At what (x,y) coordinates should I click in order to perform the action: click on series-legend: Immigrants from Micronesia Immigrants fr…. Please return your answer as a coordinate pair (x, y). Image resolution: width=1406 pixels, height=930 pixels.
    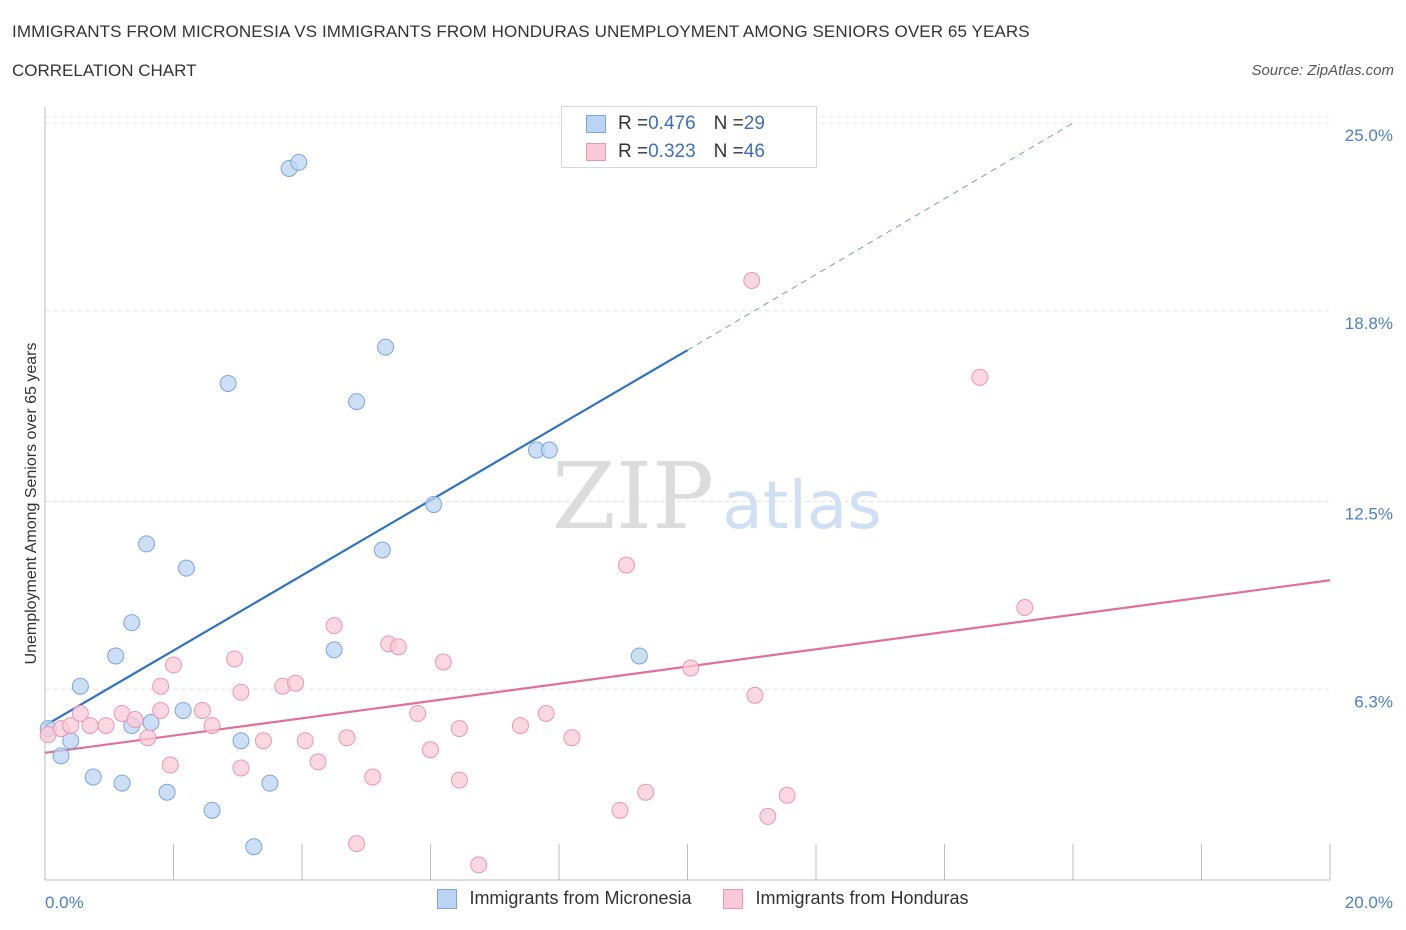
    Looking at the image, I should click on (703, 898).